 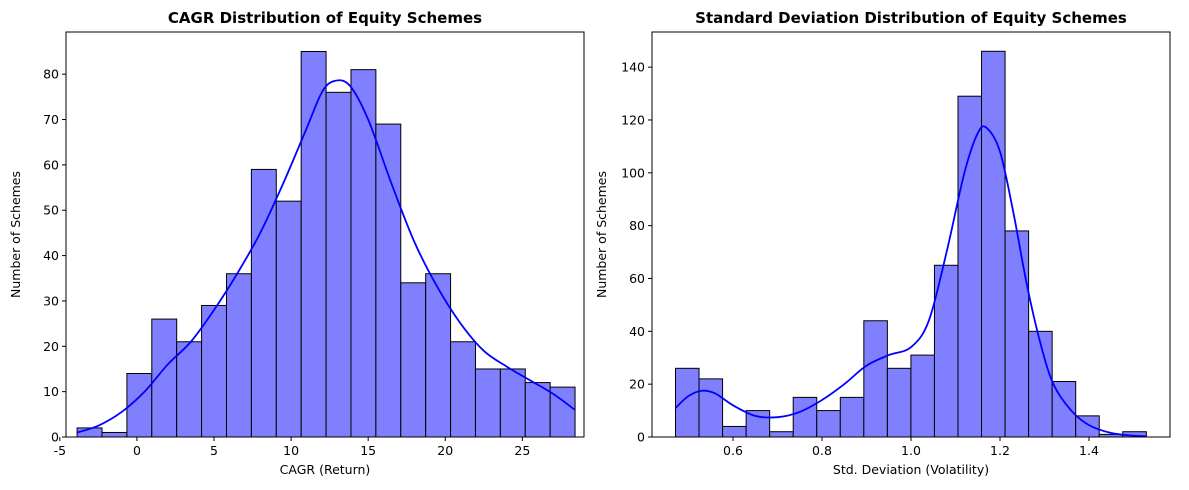 What do you see at coordinates (325, 18) in the screenshot?
I see `cagr-chart-title: CAGR Distribution of Equity Schemes` at bounding box center [325, 18].